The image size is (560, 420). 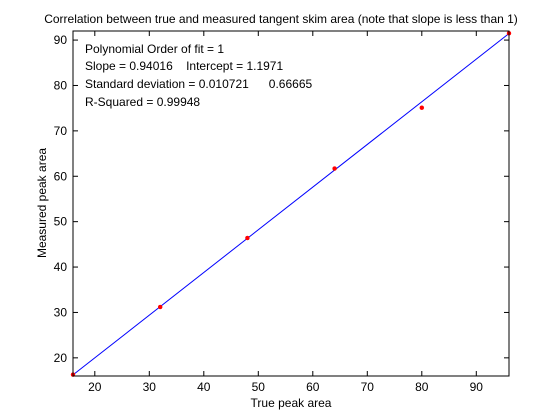 What do you see at coordinates (154, 49) in the screenshot?
I see `annotation-order: Polynomial Order of fit = 1` at bounding box center [154, 49].